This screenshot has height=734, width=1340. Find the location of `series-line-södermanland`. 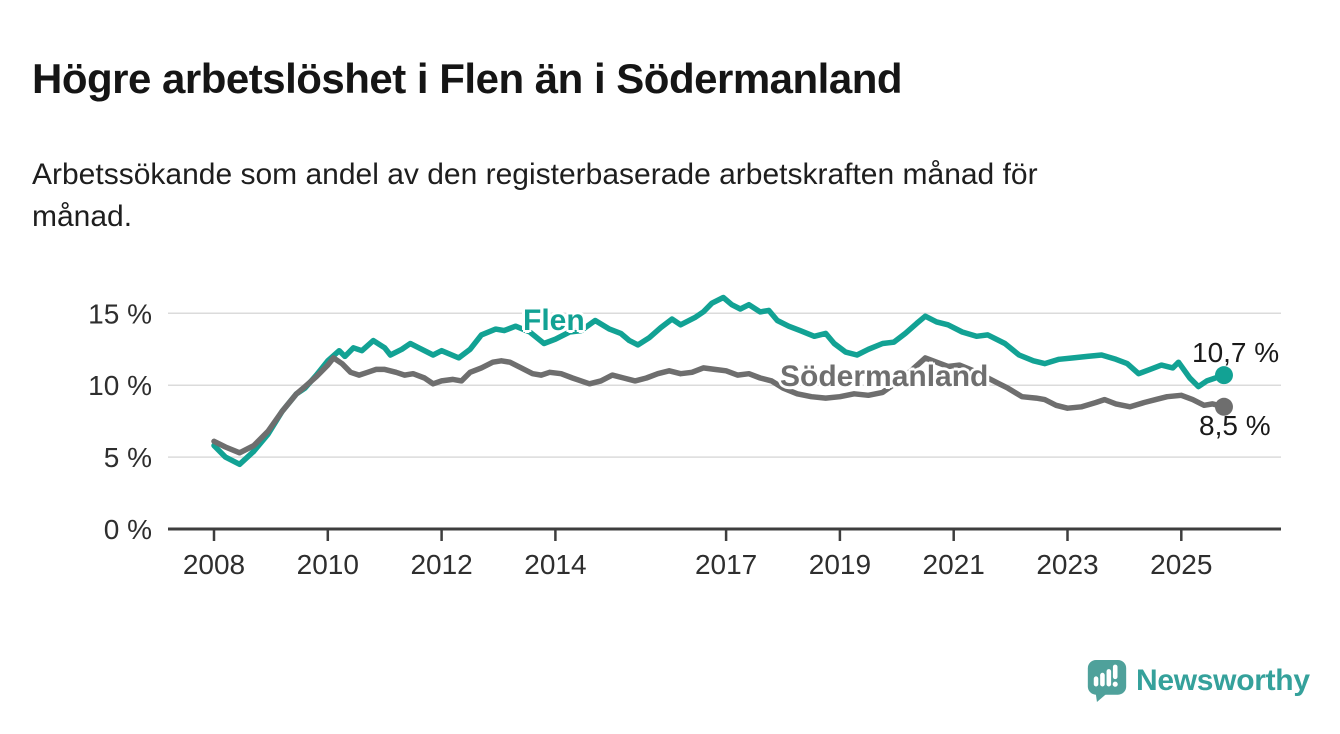

series-line-södermanland is located at coordinates (719, 405).